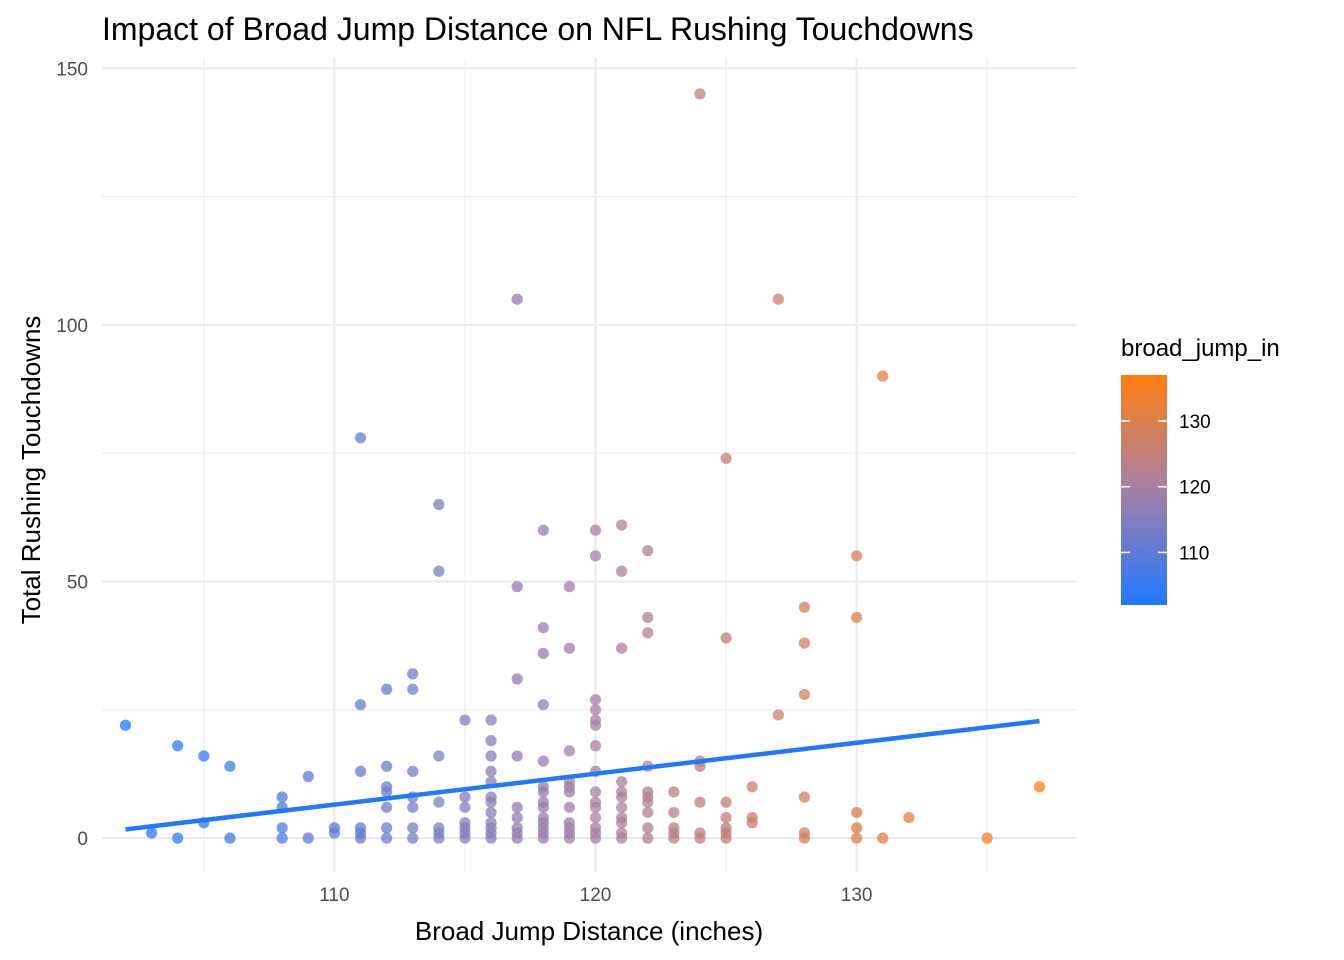  I want to click on x-axis-title: Broad Jump Distance (inches), so click(589, 931).